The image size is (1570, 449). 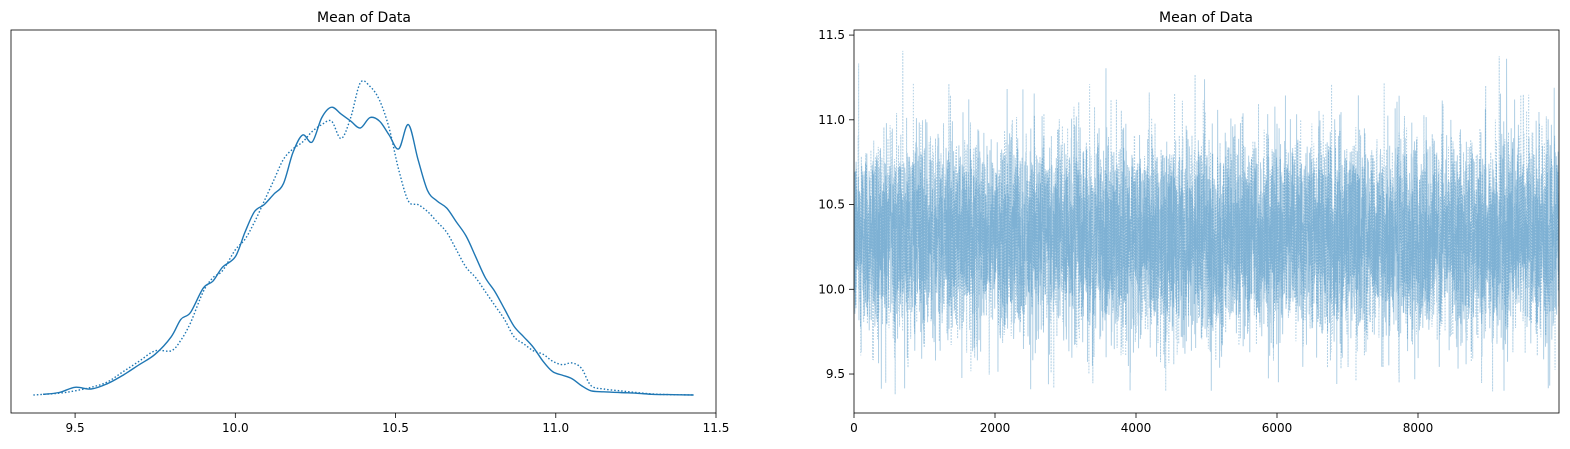 I want to click on kde-x-tick-label: 9.5, so click(x=75, y=428).